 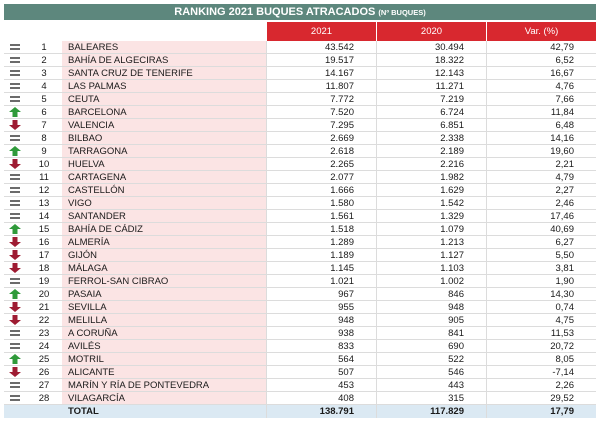 What do you see at coordinates (541, 47) in the screenshot?
I see `variation: 42,79` at bounding box center [541, 47].